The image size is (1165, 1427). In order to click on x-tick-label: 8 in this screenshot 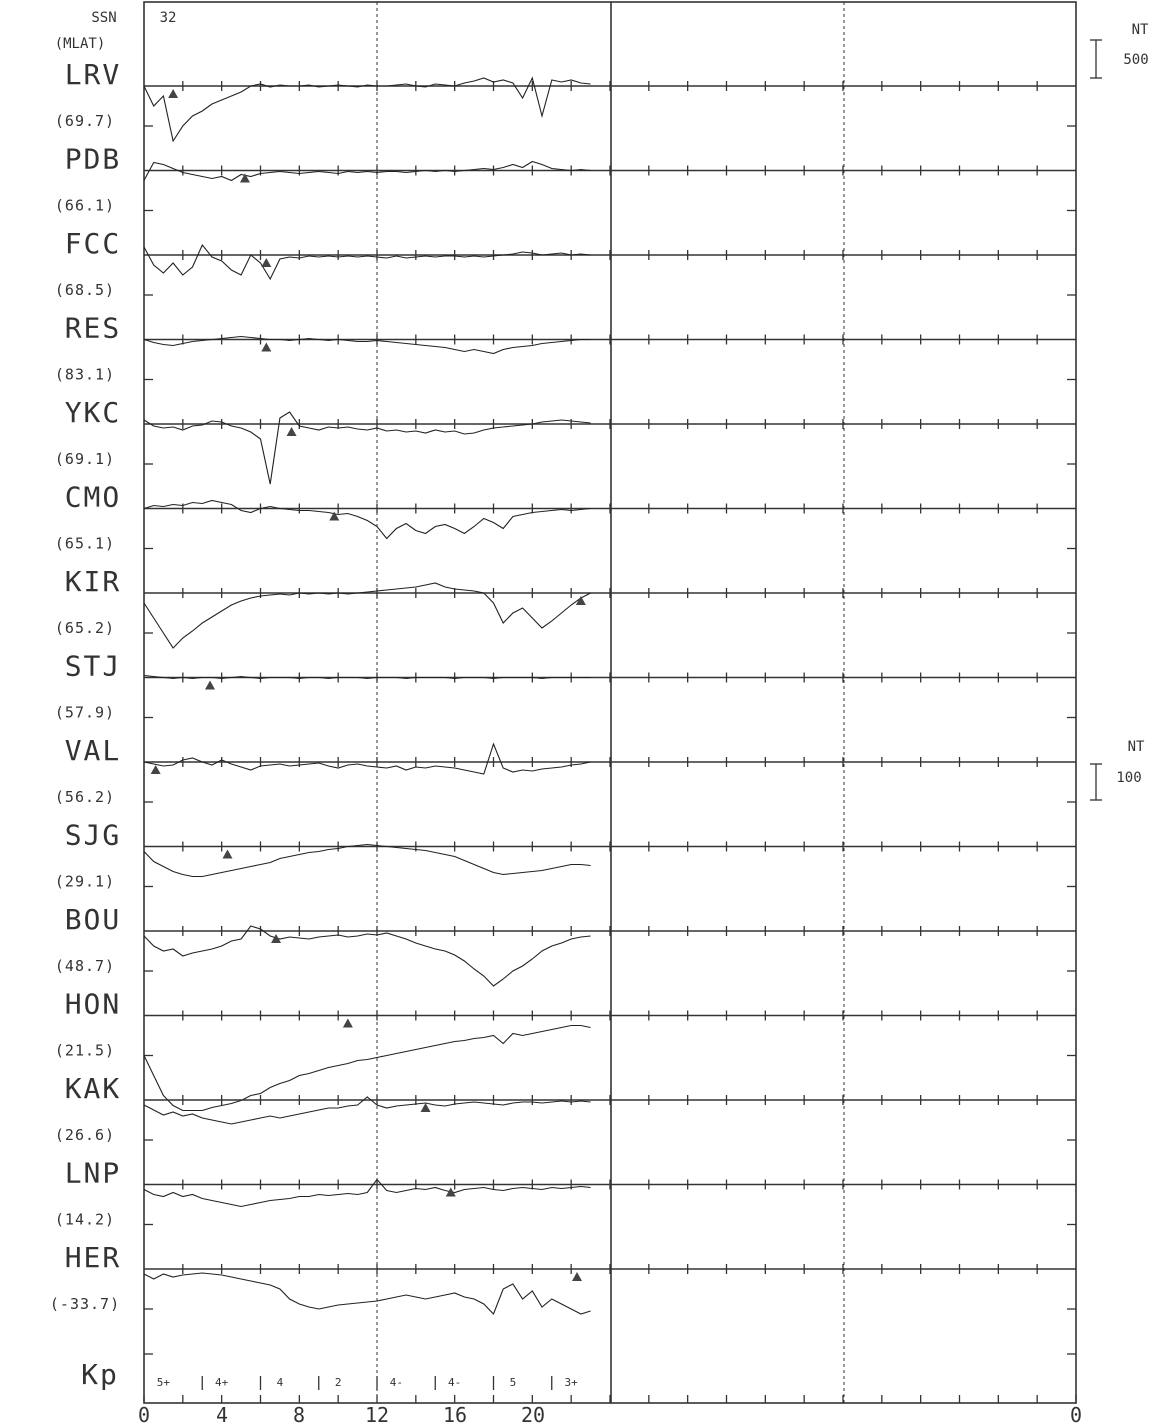, I will do `click(299, 1415)`.